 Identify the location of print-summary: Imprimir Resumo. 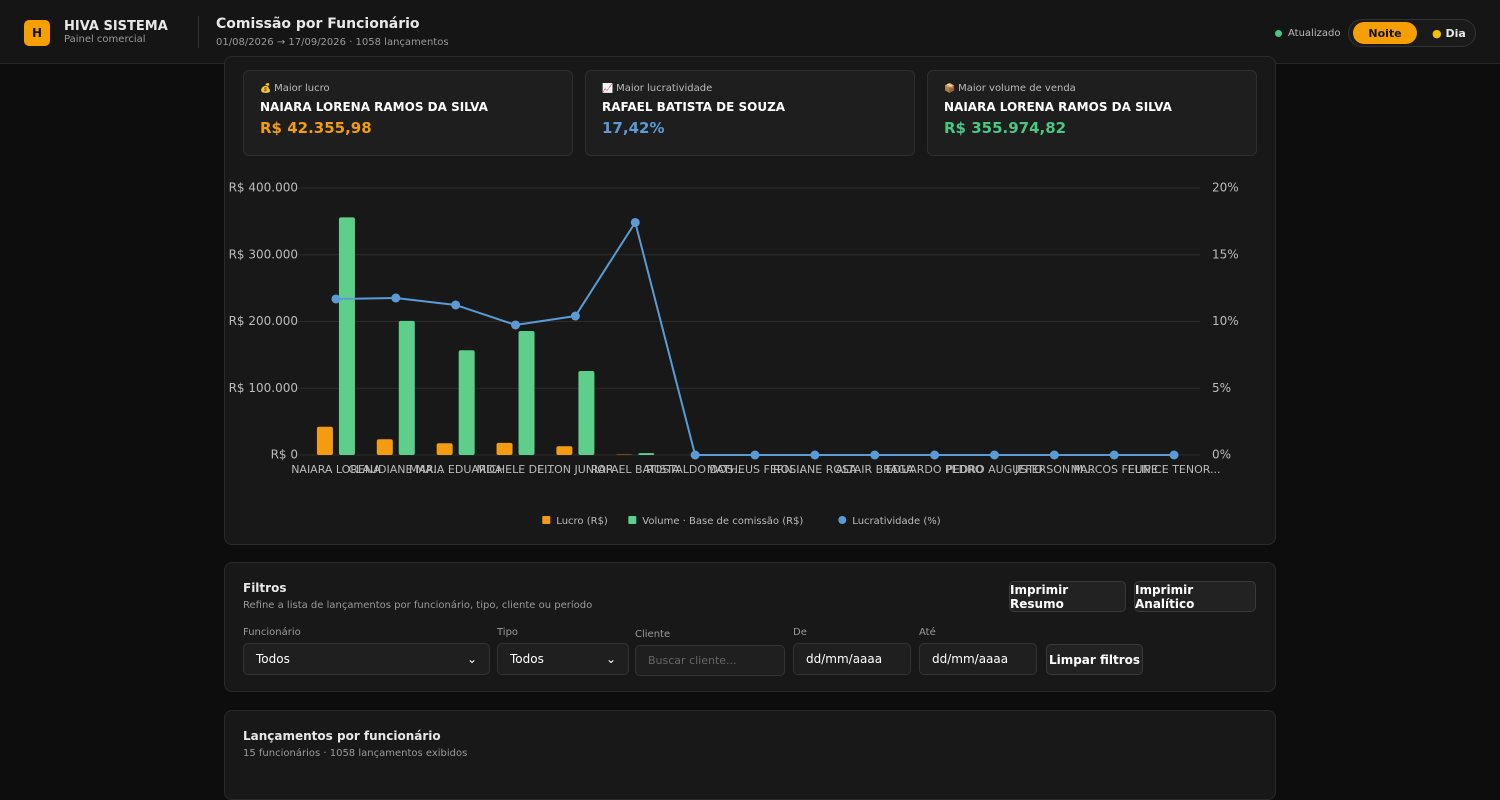
(1067, 596).